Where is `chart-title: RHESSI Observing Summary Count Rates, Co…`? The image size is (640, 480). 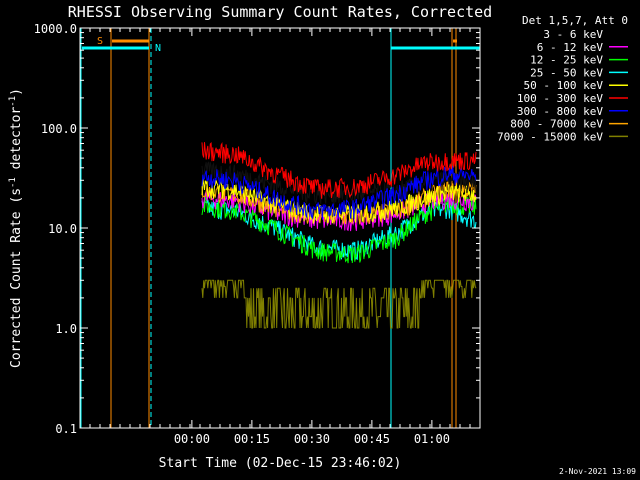 chart-title: RHESSI Observing Summary Count Rates, Co… is located at coordinates (280, 12).